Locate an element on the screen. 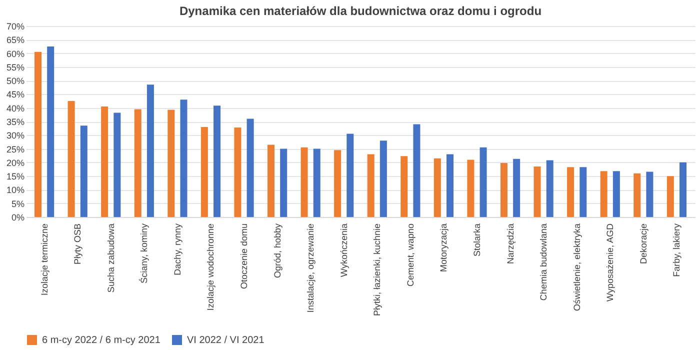  y-tick-label: 35% is located at coordinates (15, 122).